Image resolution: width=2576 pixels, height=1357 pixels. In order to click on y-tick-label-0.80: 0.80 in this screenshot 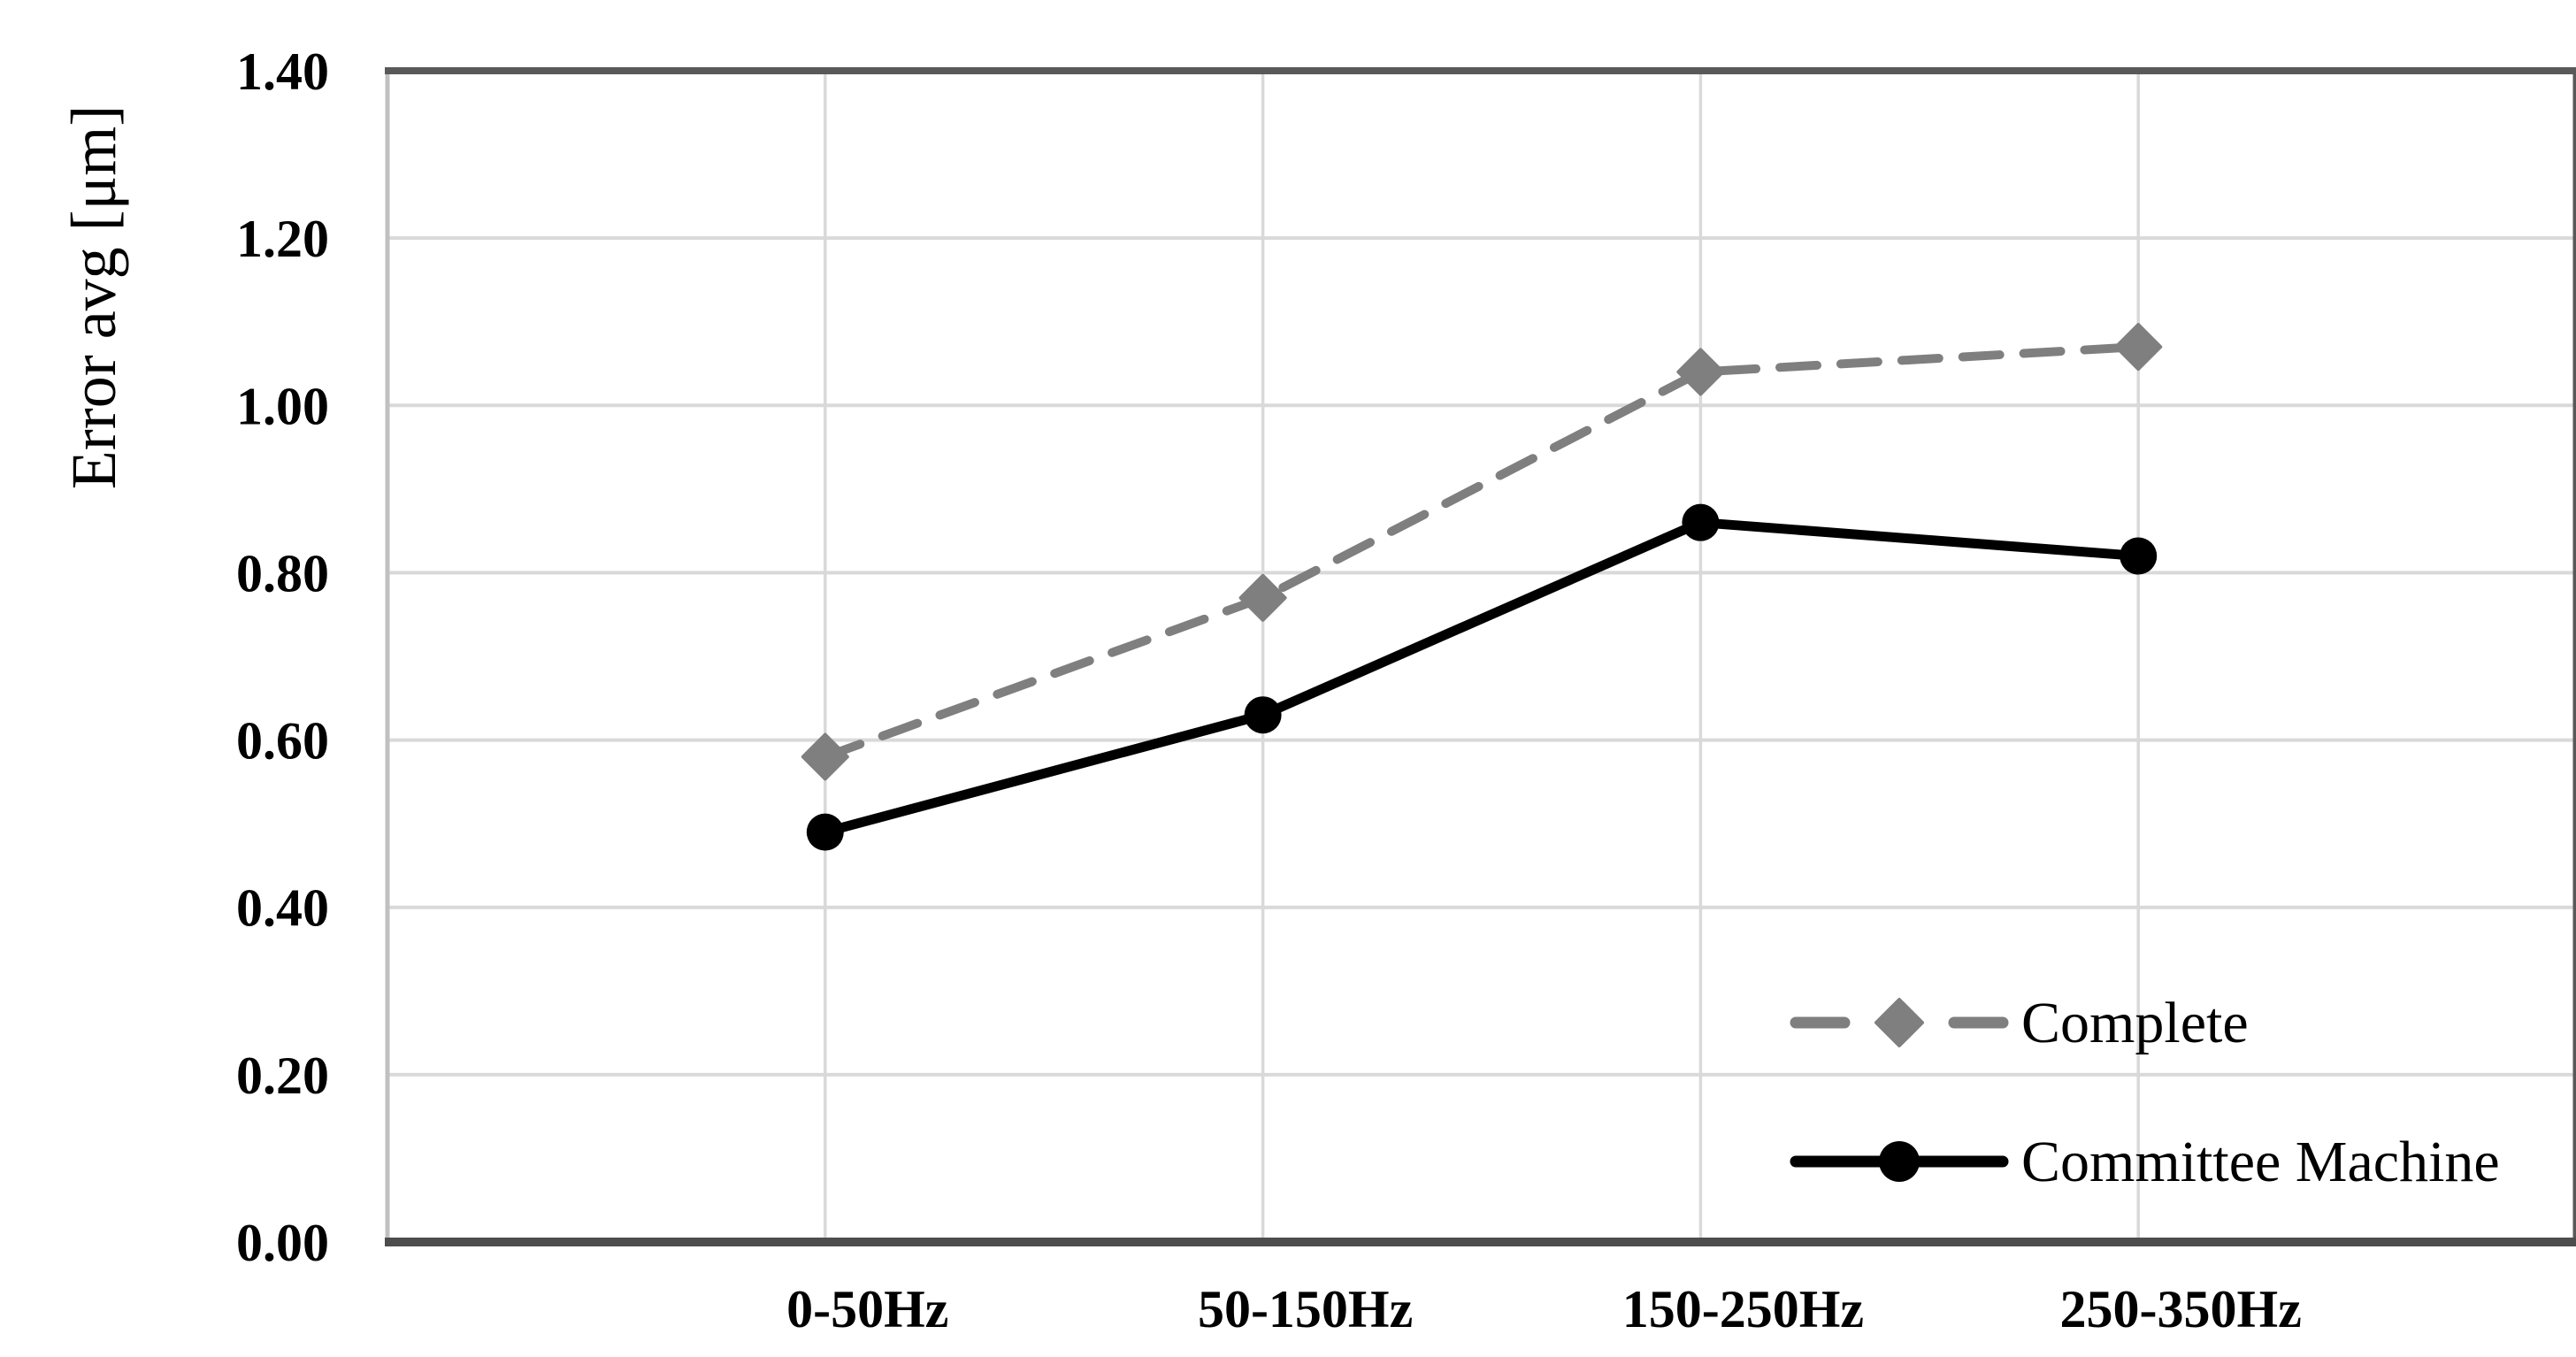, I will do `click(282, 573)`.